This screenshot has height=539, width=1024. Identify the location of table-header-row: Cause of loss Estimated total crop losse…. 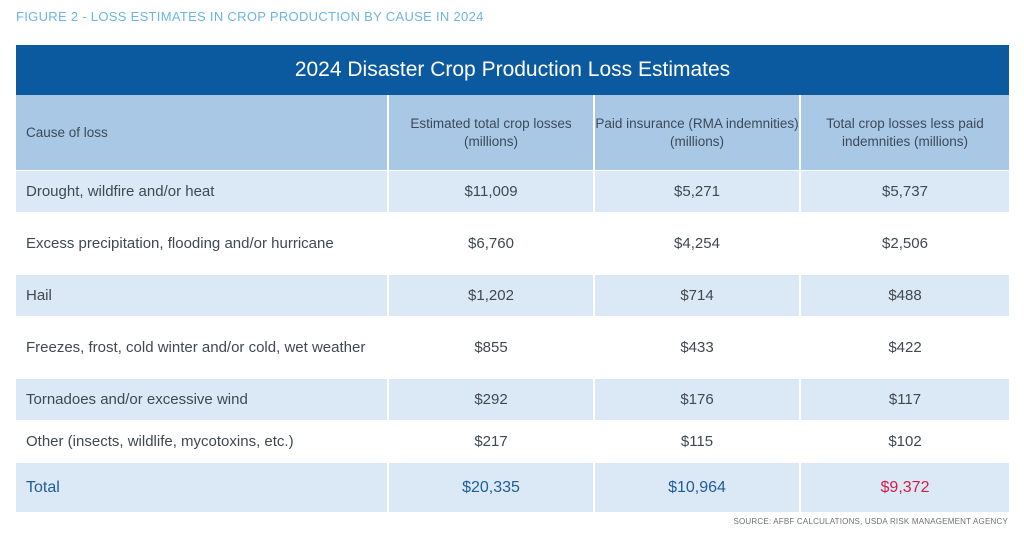
(512, 133).